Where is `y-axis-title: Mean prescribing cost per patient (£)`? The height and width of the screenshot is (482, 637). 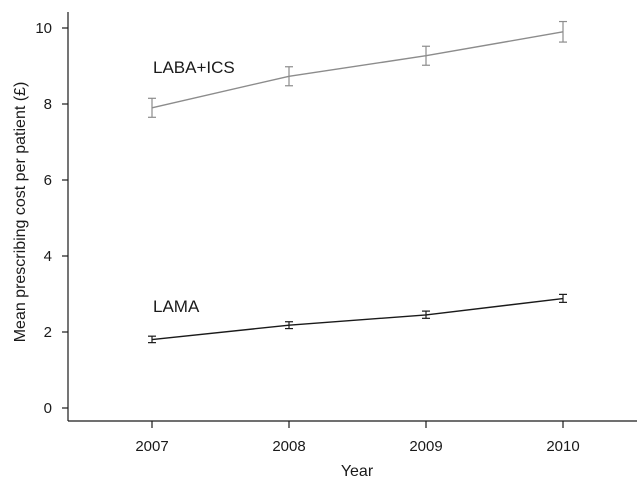 y-axis-title: Mean prescribing cost per patient (£) is located at coordinates (20, 212).